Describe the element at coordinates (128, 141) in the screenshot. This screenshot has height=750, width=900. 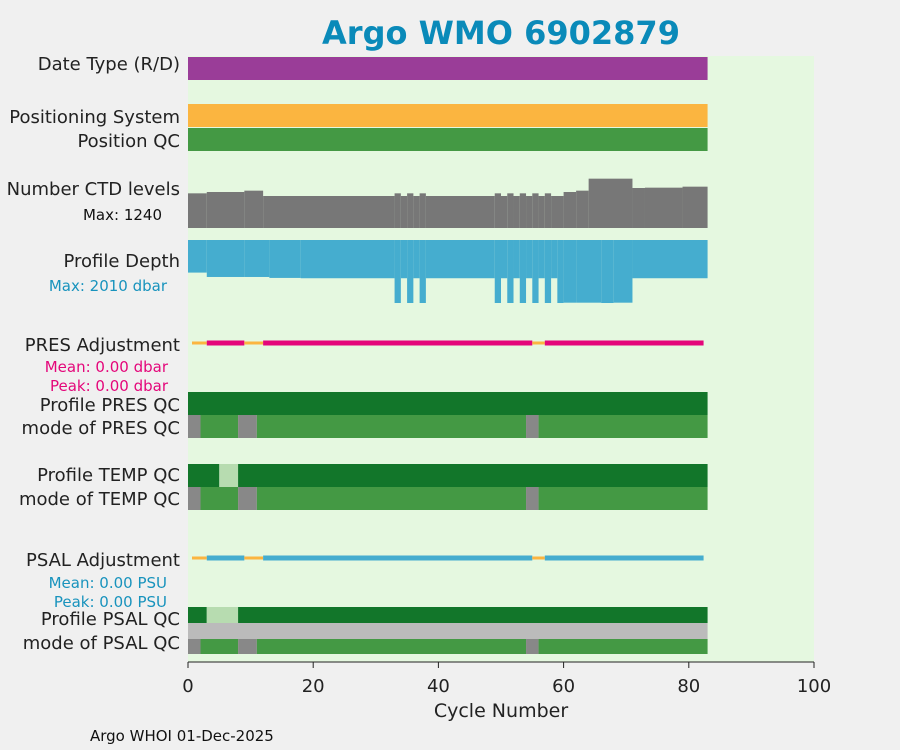
I see `label-position-qc: Position QC` at that location.